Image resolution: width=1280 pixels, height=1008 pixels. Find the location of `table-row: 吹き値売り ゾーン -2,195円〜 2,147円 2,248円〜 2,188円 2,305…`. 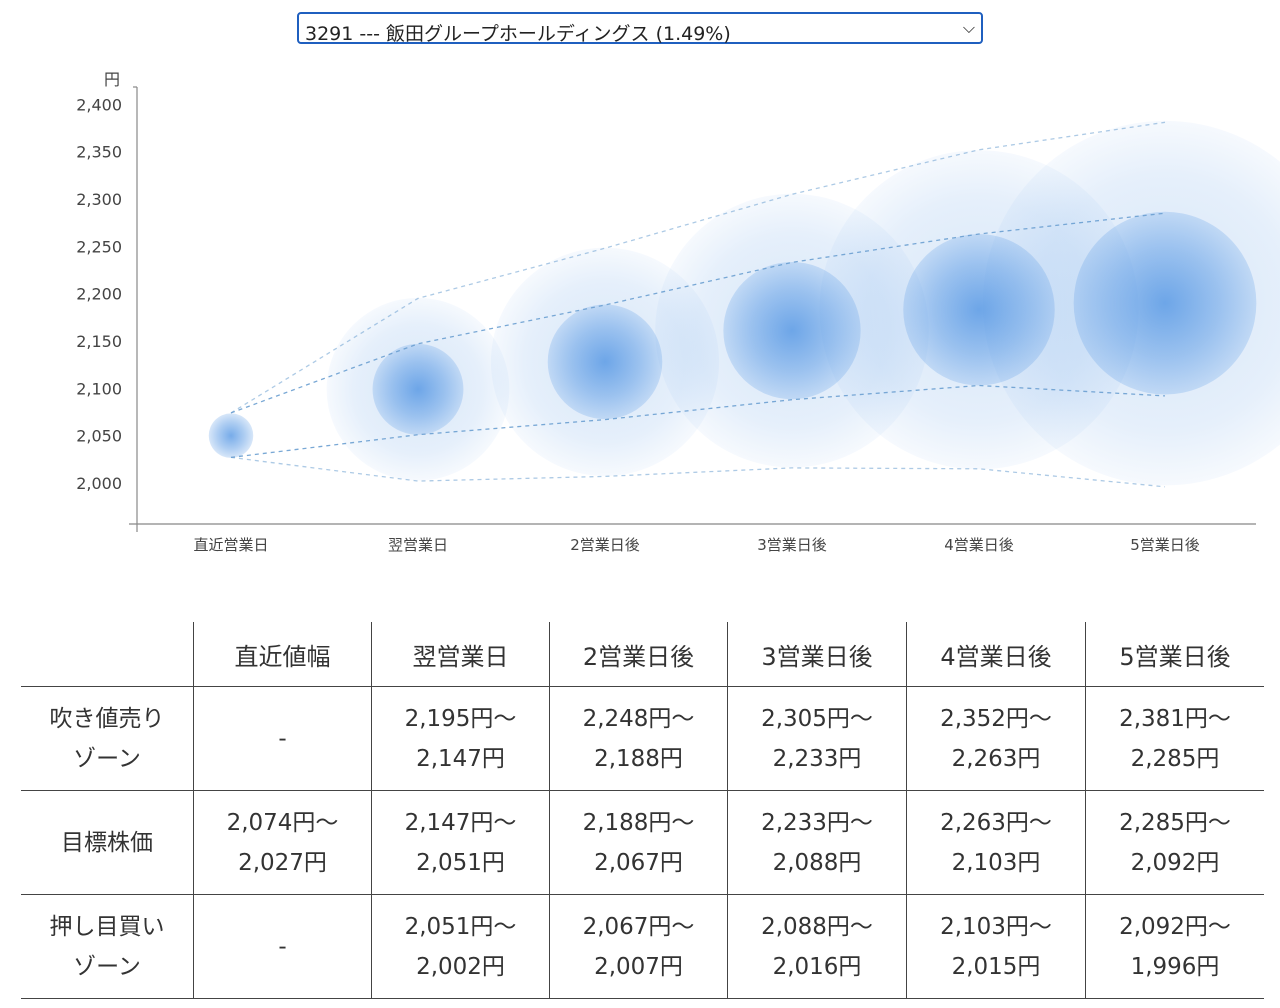

table-row: 吹き値売り ゾーン -2,195円〜 2,147円 2,248円〜 2,188円 2,305… is located at coordinates (642, 738).